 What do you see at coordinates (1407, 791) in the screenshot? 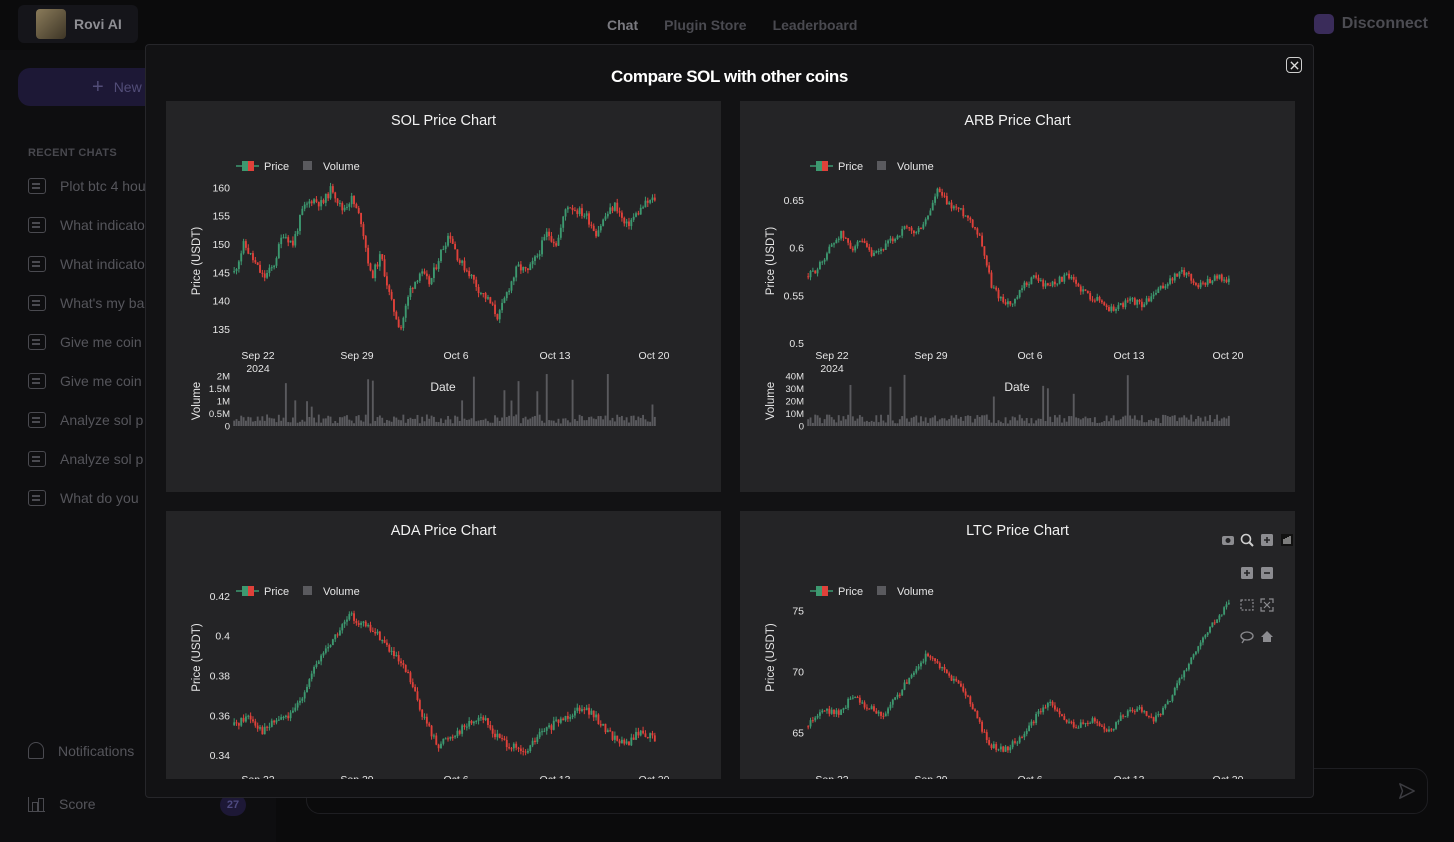
I see `send-icon` at bounding box center [1407, 791].